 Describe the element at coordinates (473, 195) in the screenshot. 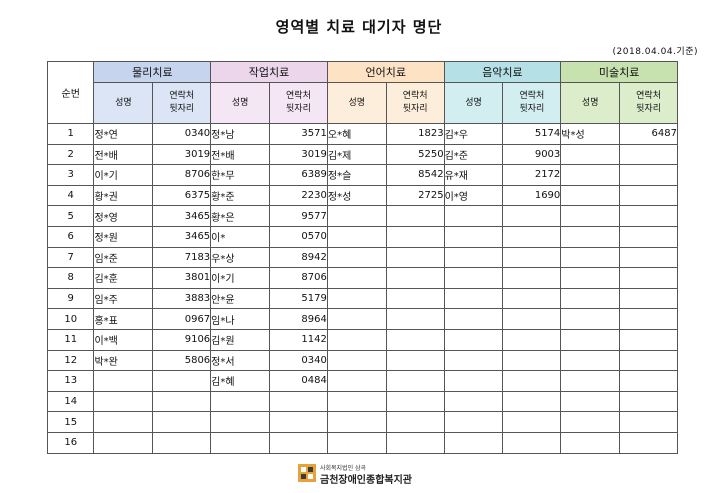

I see `name-cell: 이*영` at that location.